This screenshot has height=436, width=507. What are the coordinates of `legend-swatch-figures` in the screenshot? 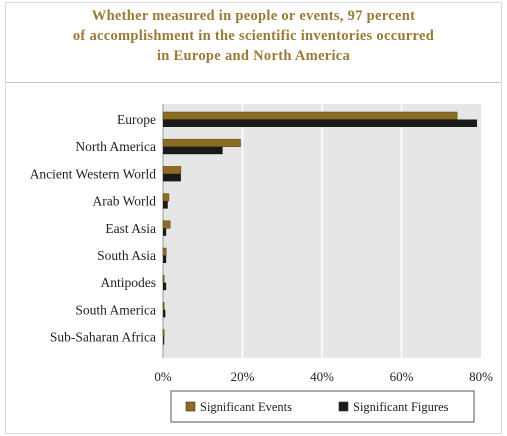 It's located at (343, 406).